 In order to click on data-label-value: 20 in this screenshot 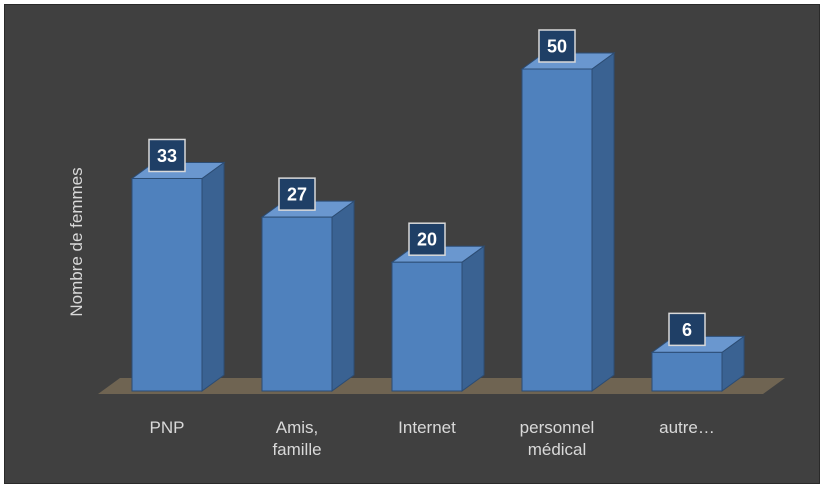, I will do `click(427, 240)`.